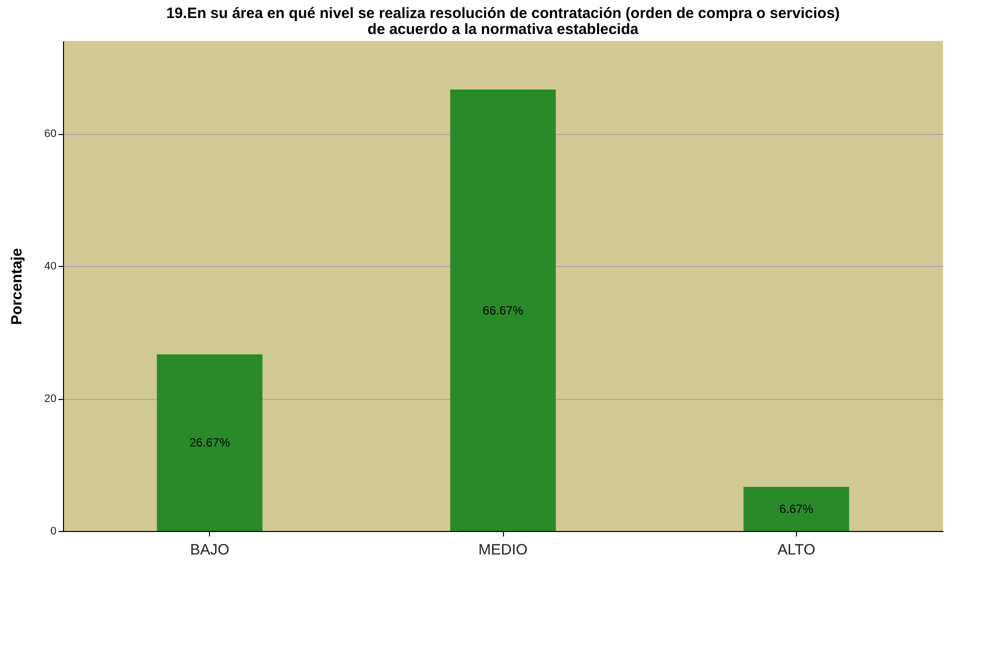 This screenshot has width=996, height=650. I want to click on x-tick-label: ALTO, so click(796, 550).